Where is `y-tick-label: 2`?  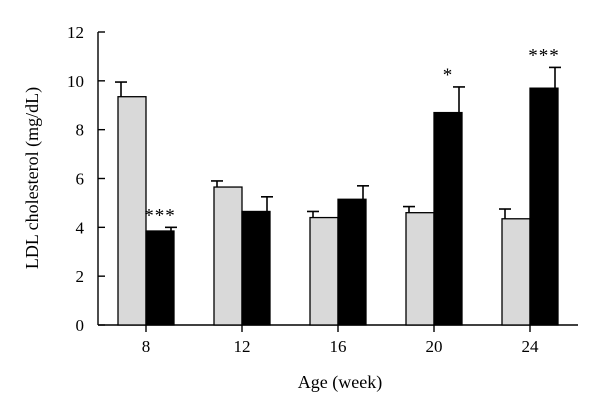 y-tick-label: 2 is located at coordinates (80, 276).